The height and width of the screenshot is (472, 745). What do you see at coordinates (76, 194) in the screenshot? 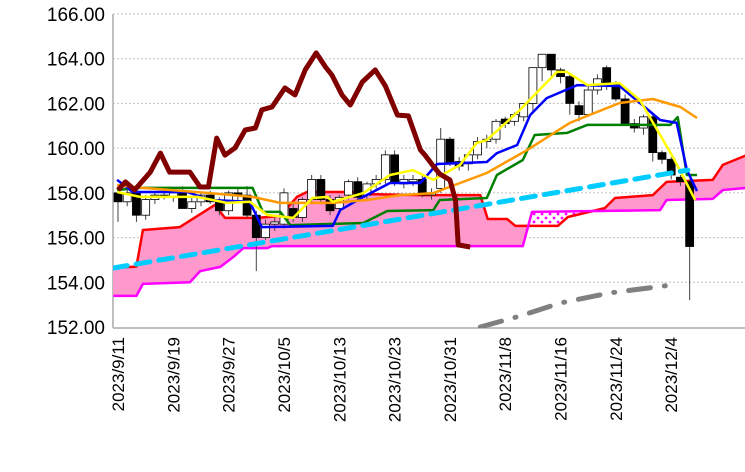
I see `y-tick-label: 158.00` at bounding box center [76, 194].